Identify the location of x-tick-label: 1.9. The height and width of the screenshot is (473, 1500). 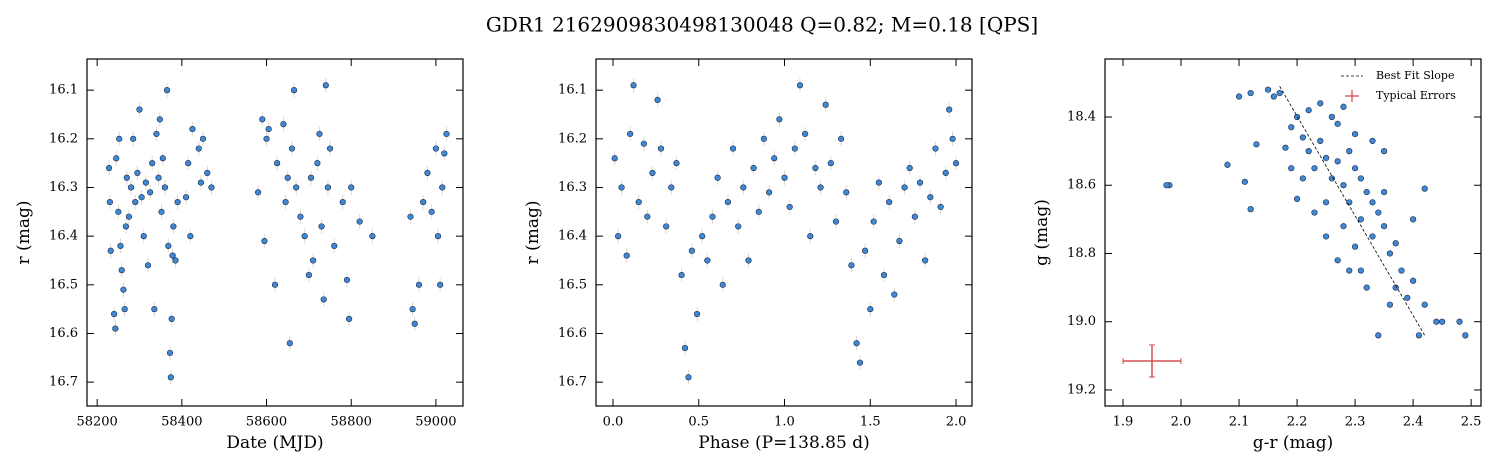
(1123, 422).